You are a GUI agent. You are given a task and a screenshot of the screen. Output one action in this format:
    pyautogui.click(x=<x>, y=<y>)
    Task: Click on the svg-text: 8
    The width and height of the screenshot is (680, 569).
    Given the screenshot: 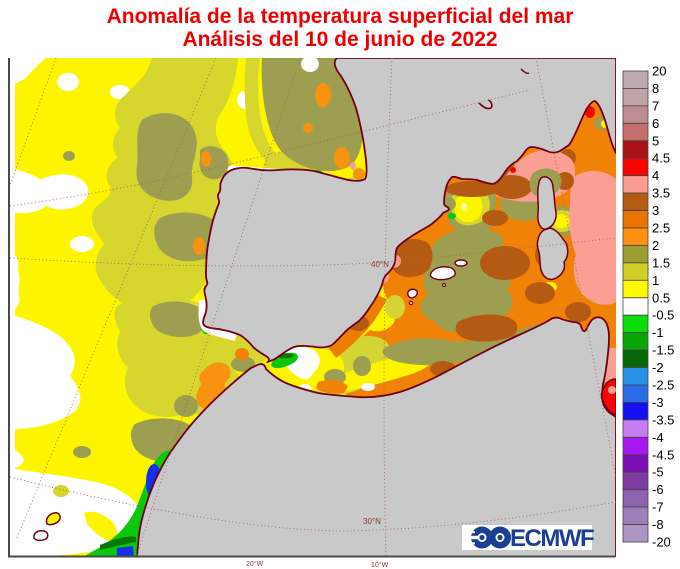 What is the action you would take?
    pyautogui.click(x=655, y=88)
    